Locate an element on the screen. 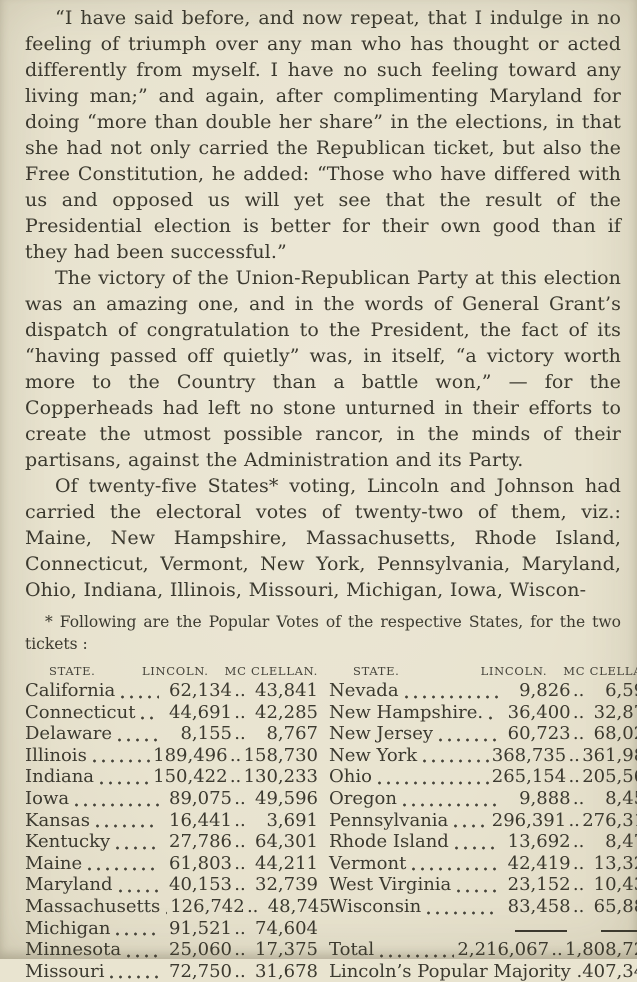 The width and height of the screenshot is (637, 982). lincoln-value: 89,075 is located at coordinates (200, 798).